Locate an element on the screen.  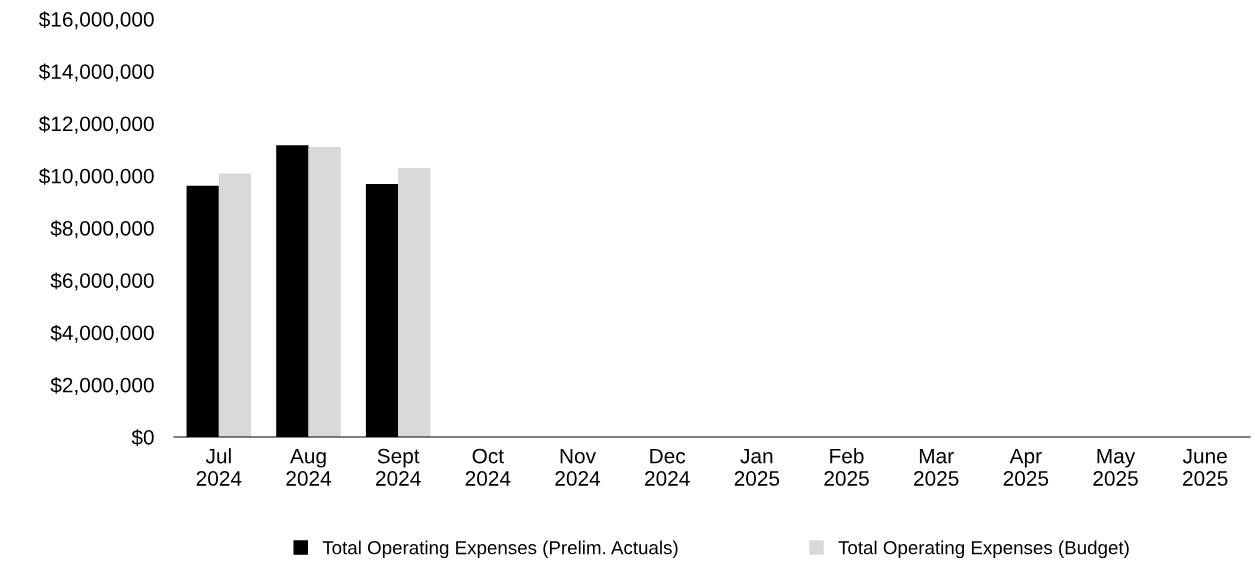
x-tick-label: Apr 2025 is located at coordinates (1026, 467).